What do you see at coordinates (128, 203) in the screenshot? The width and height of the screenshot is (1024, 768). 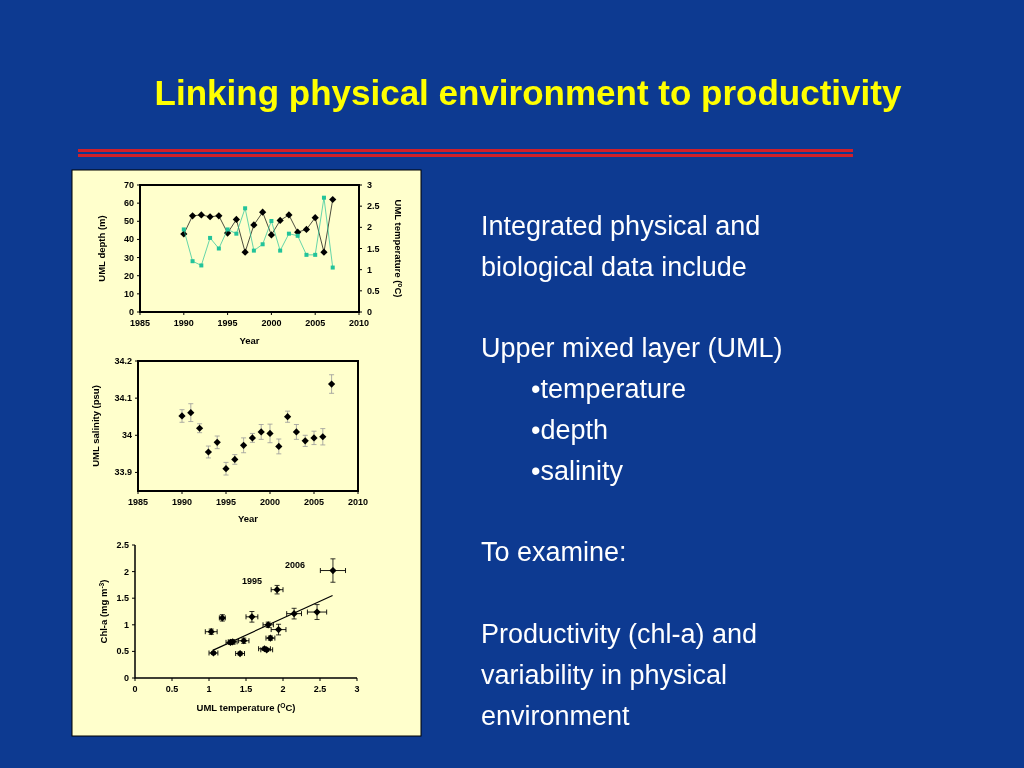 I see `y-tick-label: 60` at bounding box center [128, 203].